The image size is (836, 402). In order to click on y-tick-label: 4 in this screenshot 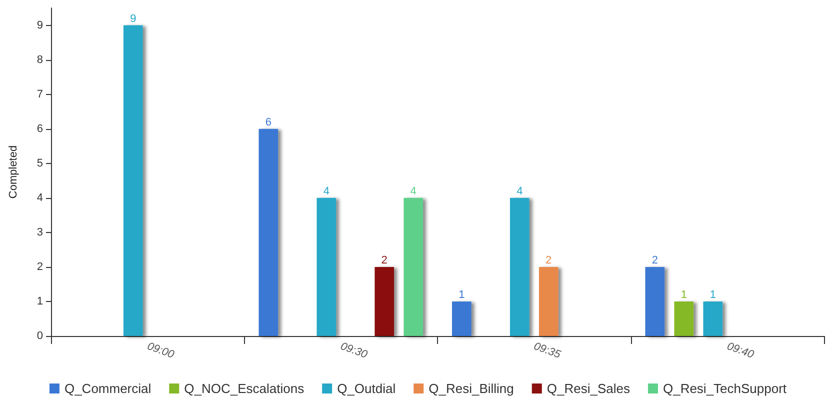, I will do `click(39, 198)`.